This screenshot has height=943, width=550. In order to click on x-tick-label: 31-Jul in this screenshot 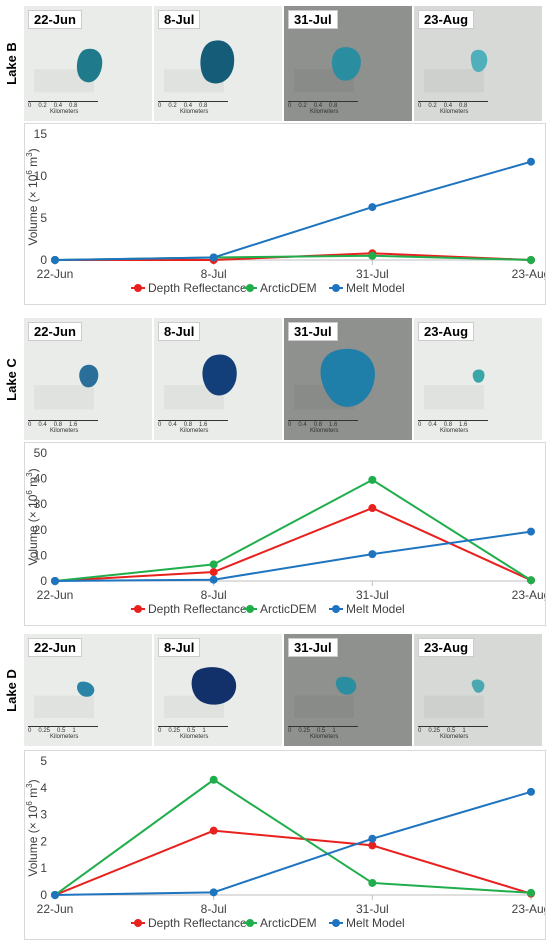, I will do `click(372, 595)`.